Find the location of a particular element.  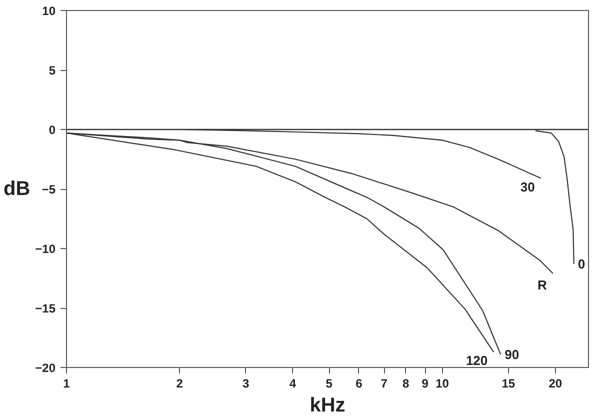

y-axis-title: dB is located at coordinates (16, 189).